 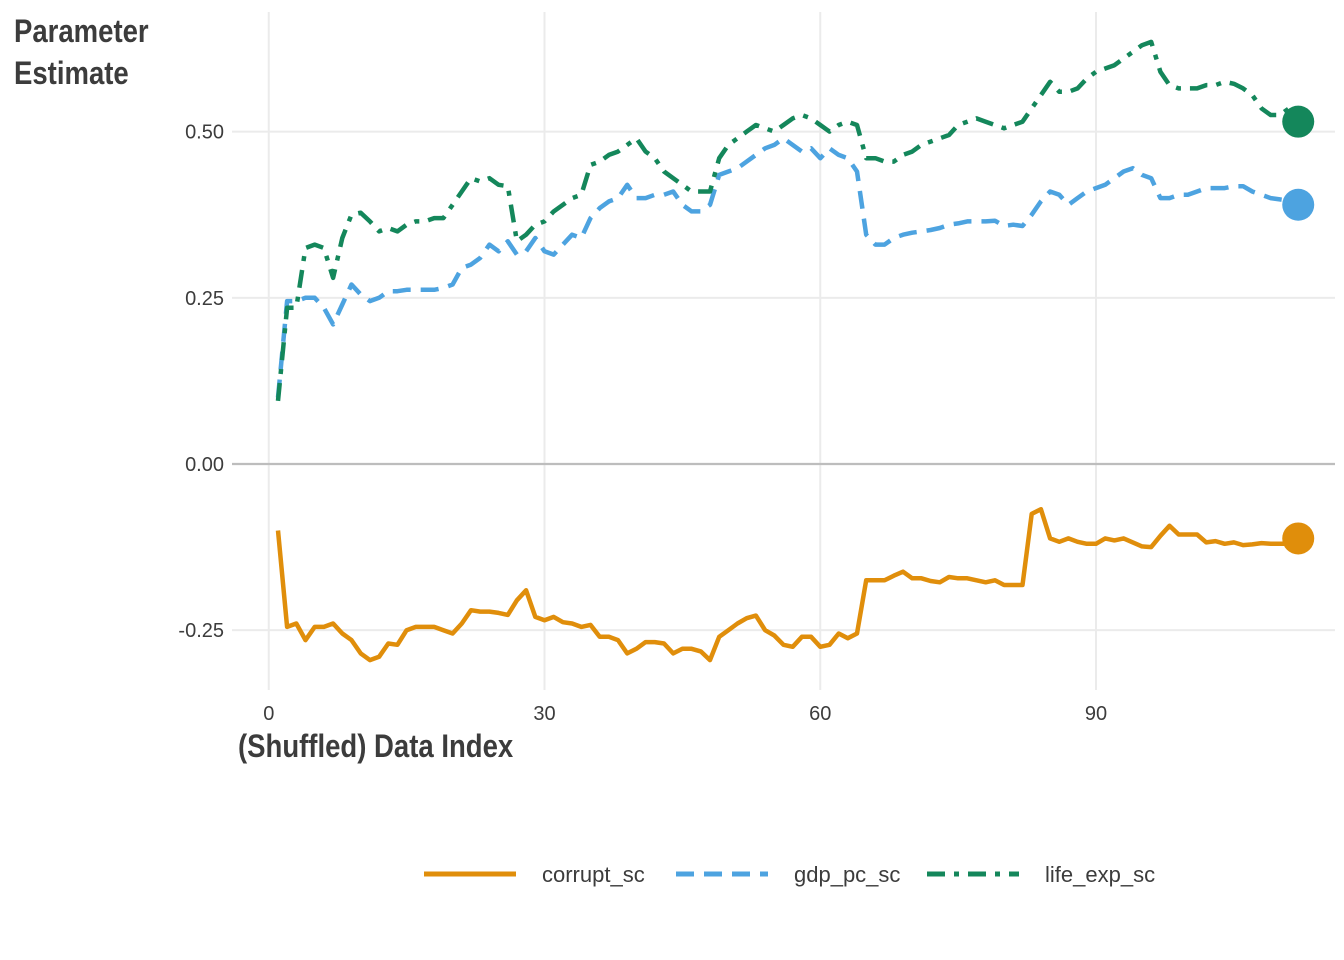 I want to click on y-tick-label: 0.25, so click(x=204, y=299).